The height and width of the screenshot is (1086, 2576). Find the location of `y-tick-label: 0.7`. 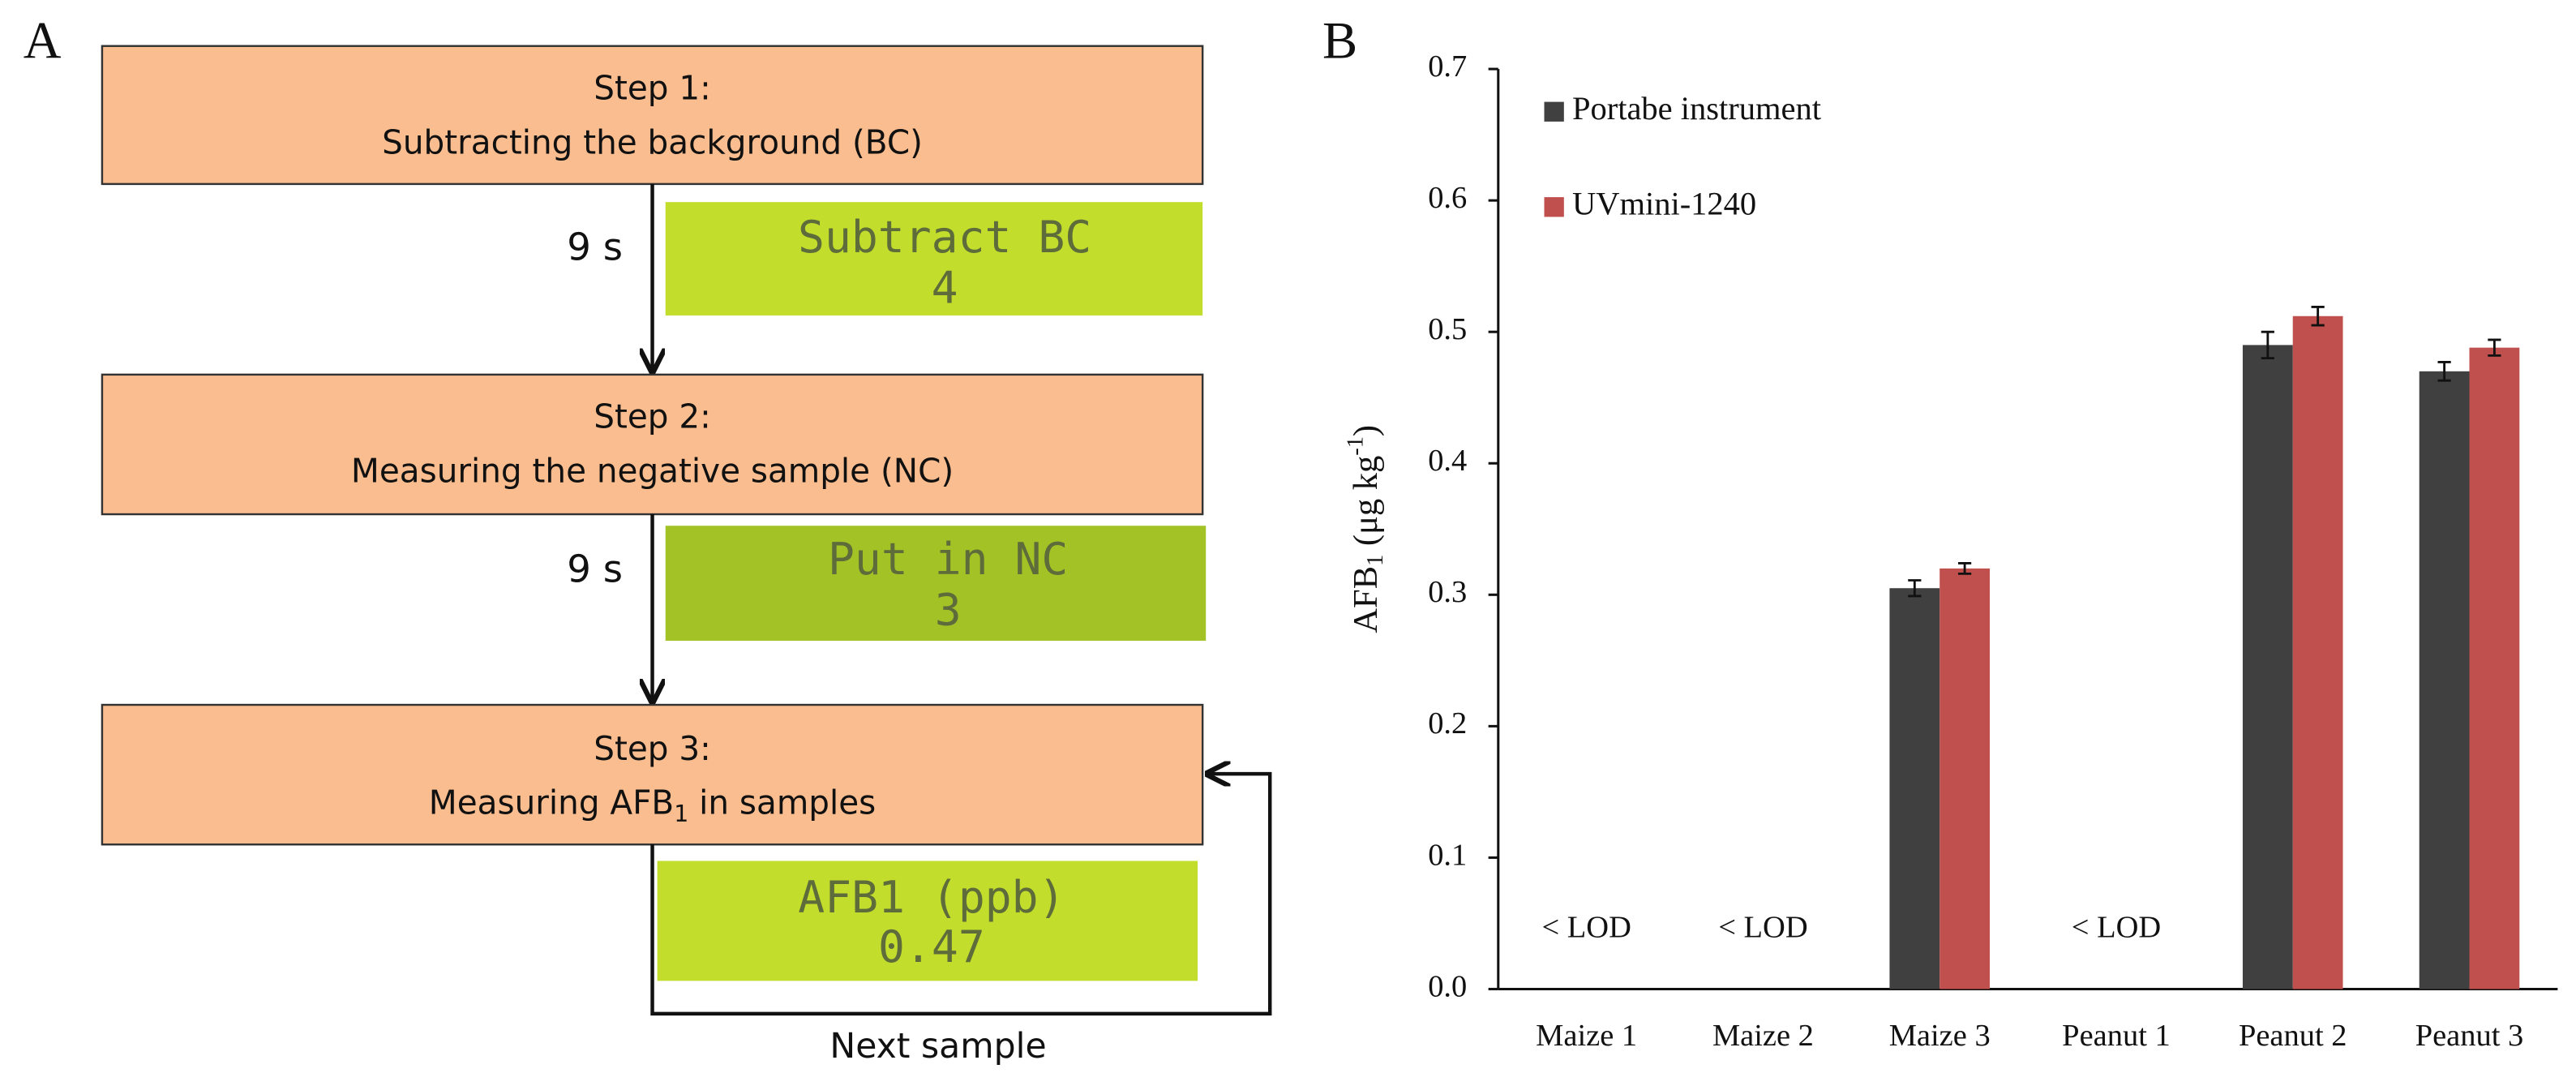

y-tick-label: 0.7 is located at coordinates (1447, 66).